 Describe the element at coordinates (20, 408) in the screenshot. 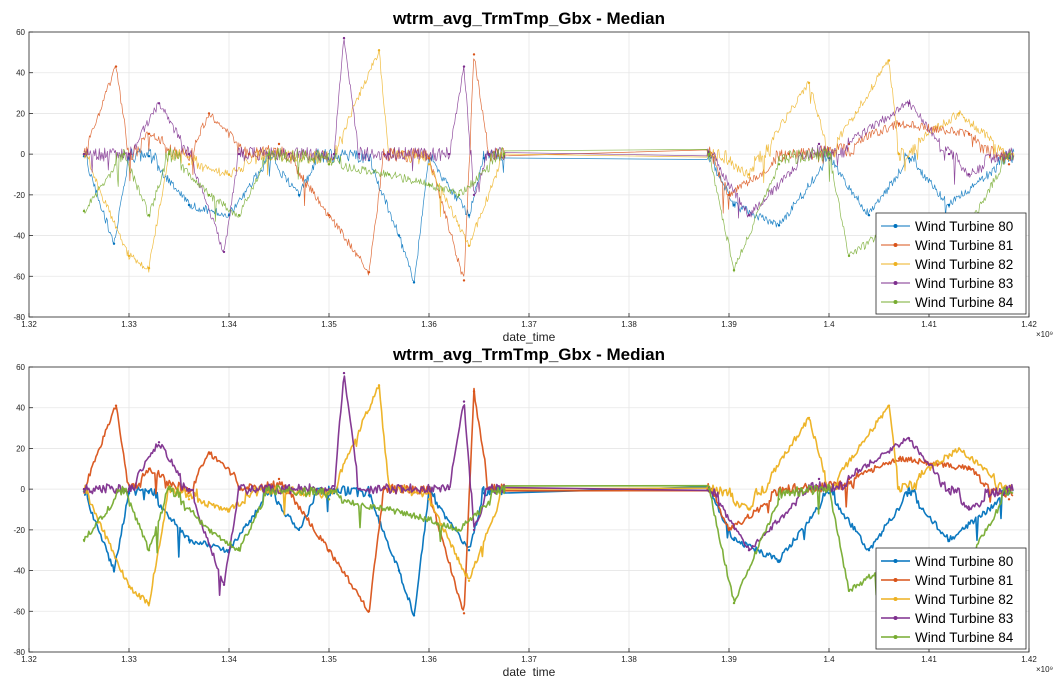

I see `y-tick-label: 40` at that location.